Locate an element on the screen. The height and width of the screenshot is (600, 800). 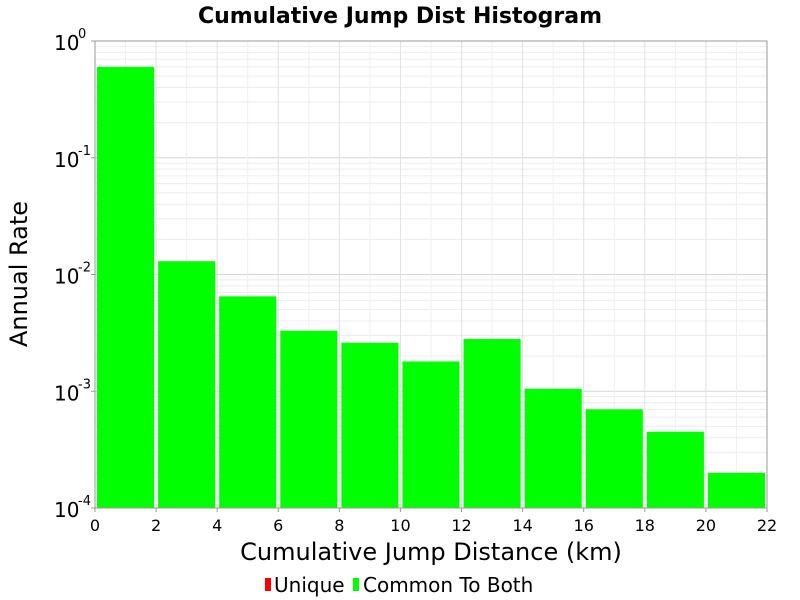
x-tick-label: 2 is located at coordinates (156, 525).